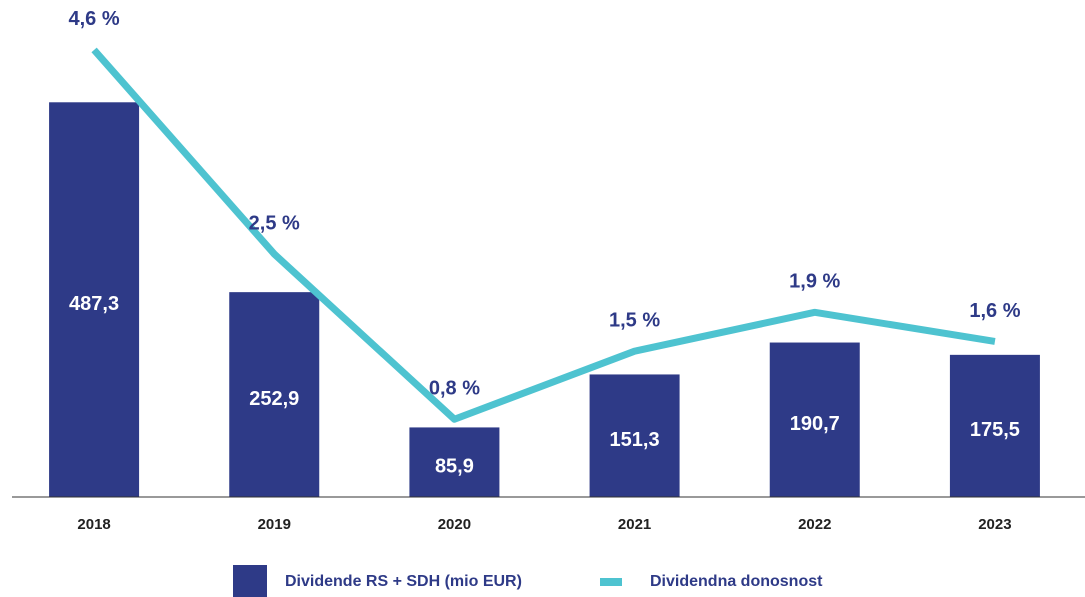 Image resolution: width=1085 pixels, height=597 pixels. Describe the element at coordinates (635, 440) in the screenshot. I see `bar-value-label: 151,3` at that location.